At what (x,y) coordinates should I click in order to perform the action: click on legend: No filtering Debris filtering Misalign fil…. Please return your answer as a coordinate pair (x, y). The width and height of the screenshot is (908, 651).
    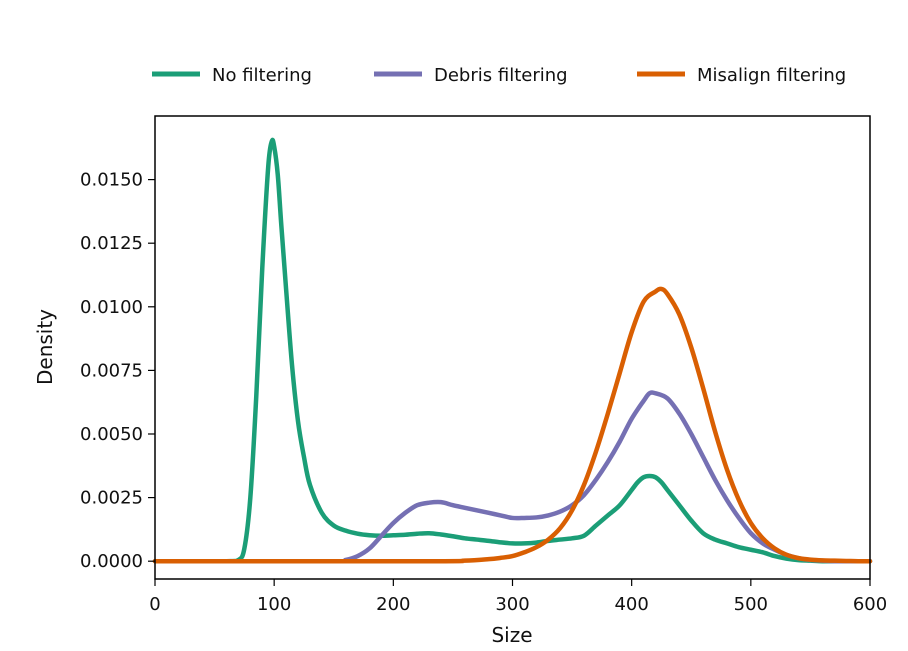
    Looking at the image, I should click on (499, 75).